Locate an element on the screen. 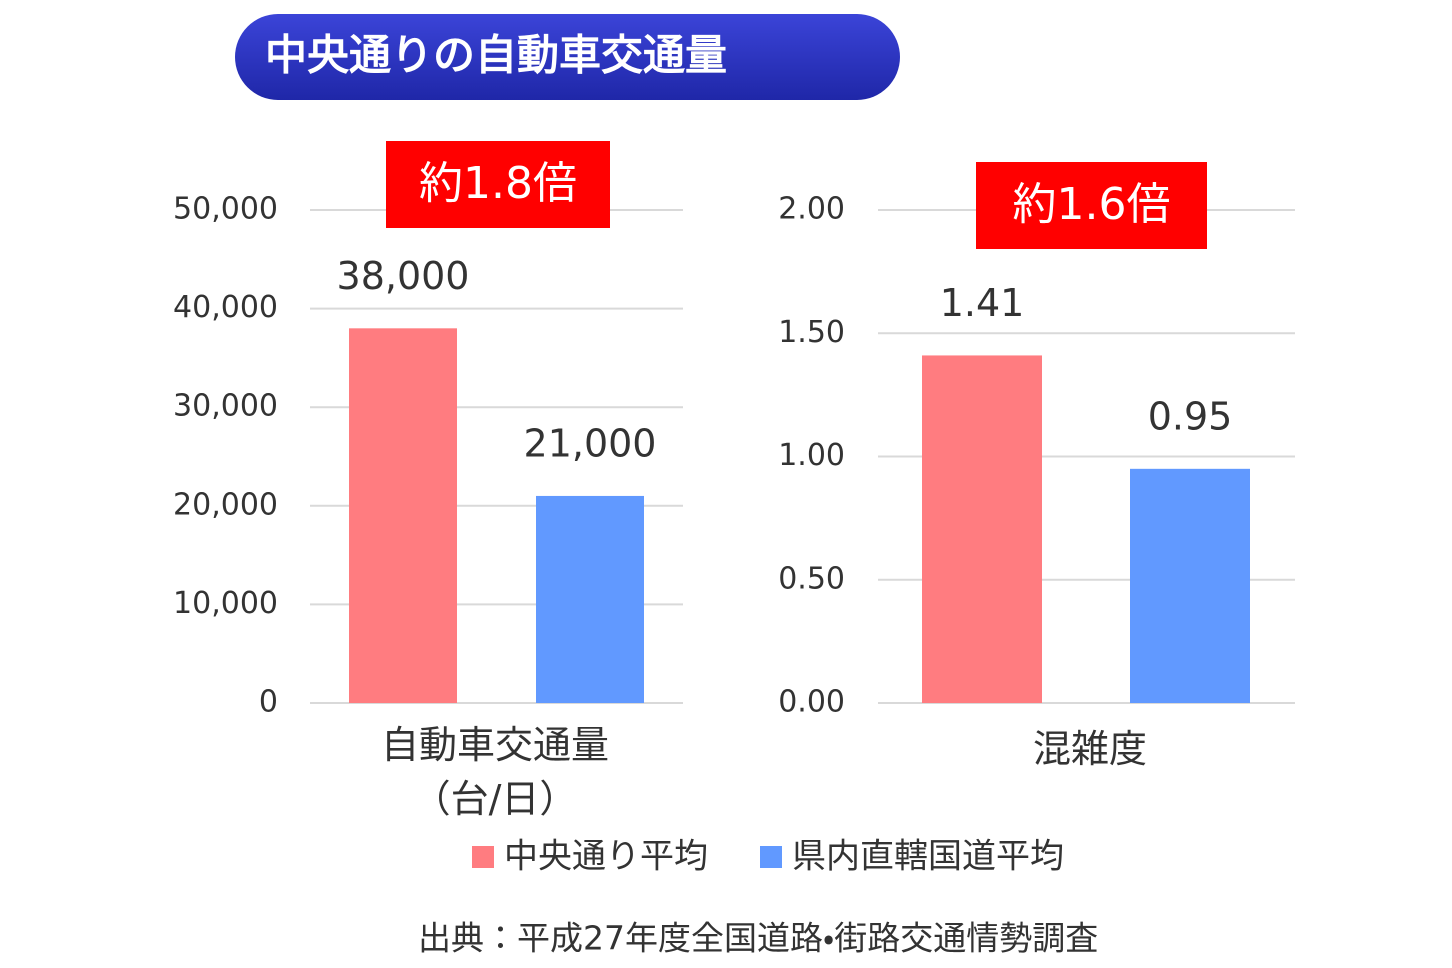  y-tick-label: 40,000 is located at coordinates (225, 307).